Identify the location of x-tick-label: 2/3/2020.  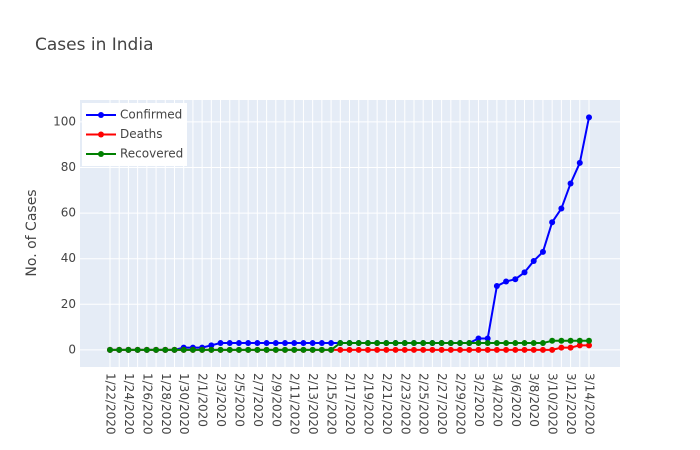
(221, 400).